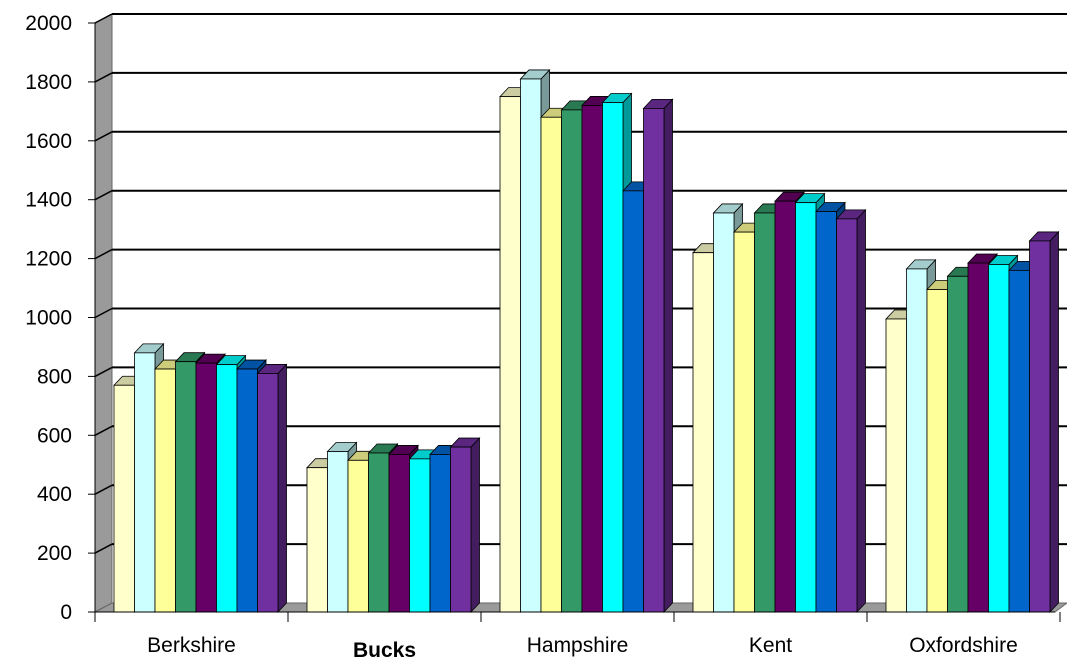 Image resolution: width=1067 pixels, height=659 pixels. I want to click on x-tick-label: Berkshire, so click(191, 645).